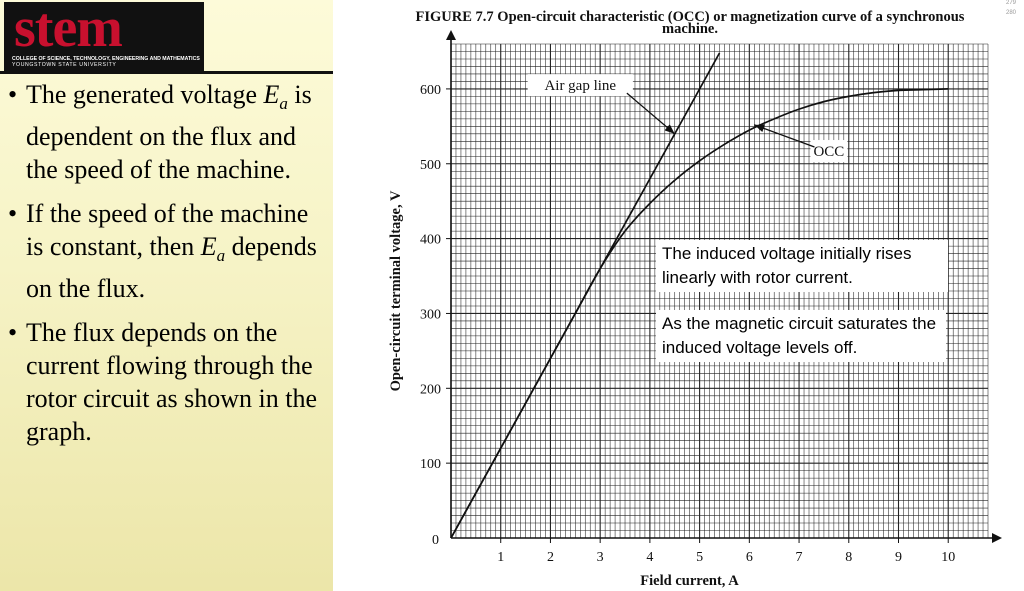  I want to click on logo-university-line: YOUNGSTOWN STATE UNIVERSITY, so click(64, 65).